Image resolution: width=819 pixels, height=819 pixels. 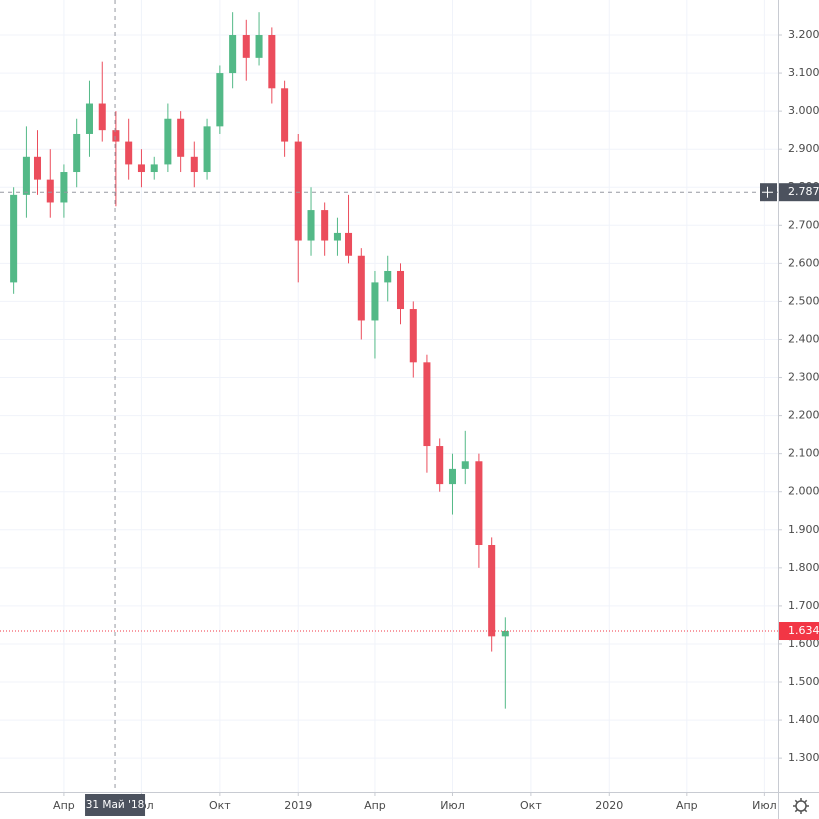 What do you see at coordinates (803, 34) in the screenshot?
I see `y-tick-label: 3.200` at bounding box center [803, 34].